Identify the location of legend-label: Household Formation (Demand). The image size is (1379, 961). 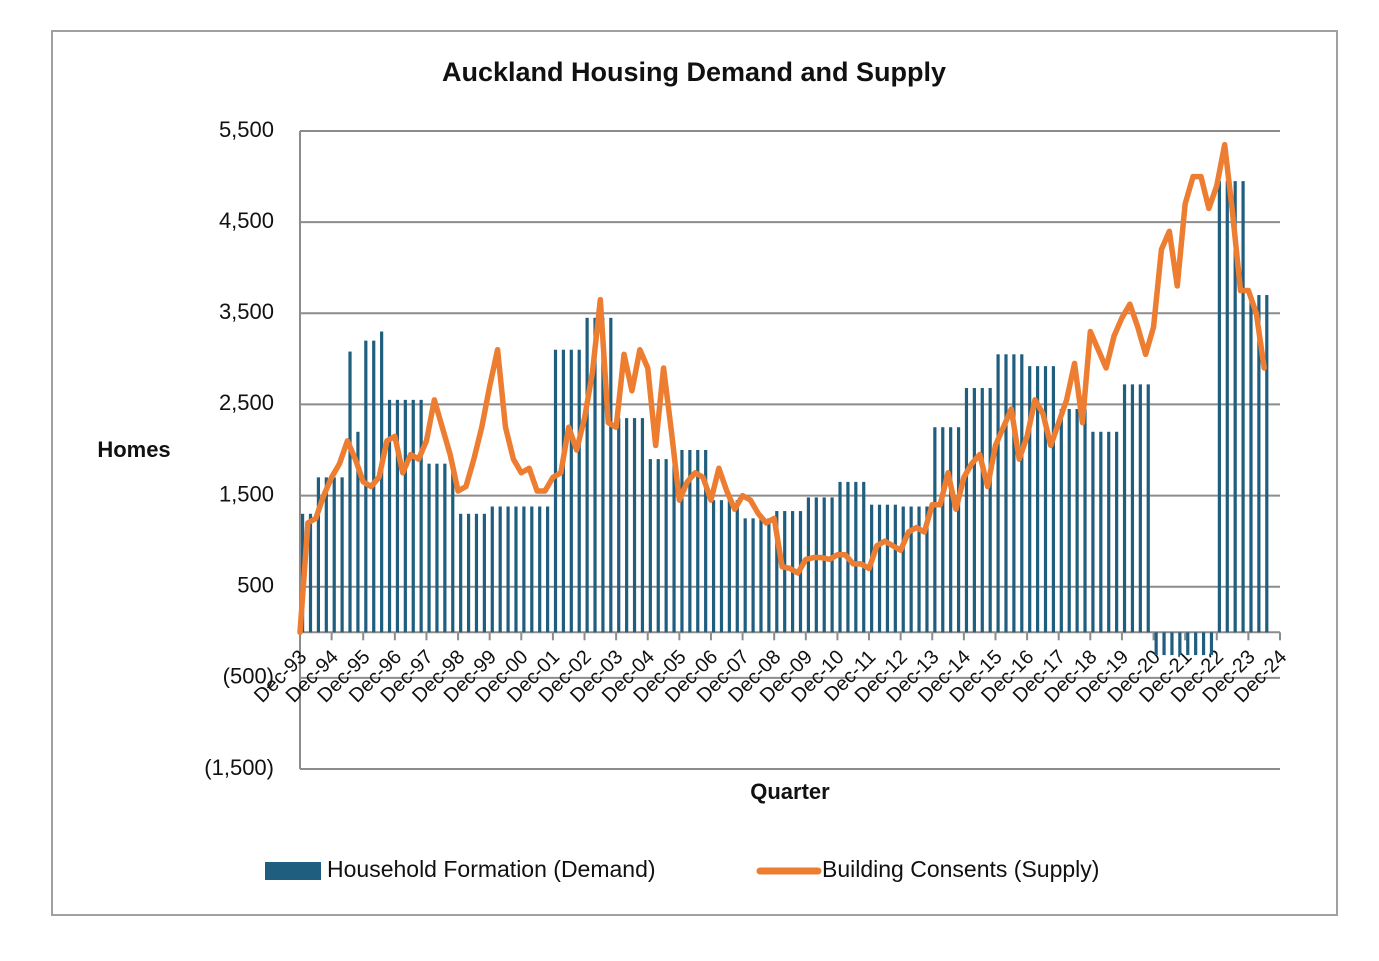
(491, 869).